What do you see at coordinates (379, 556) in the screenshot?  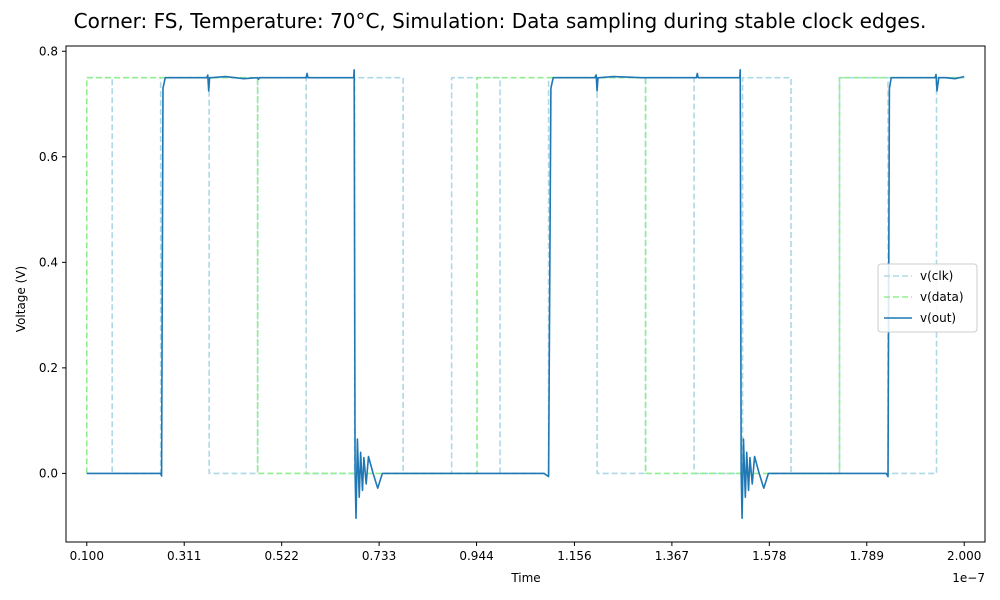 I see `x-tick-label: 0.733` at bounding box center [379, 556].